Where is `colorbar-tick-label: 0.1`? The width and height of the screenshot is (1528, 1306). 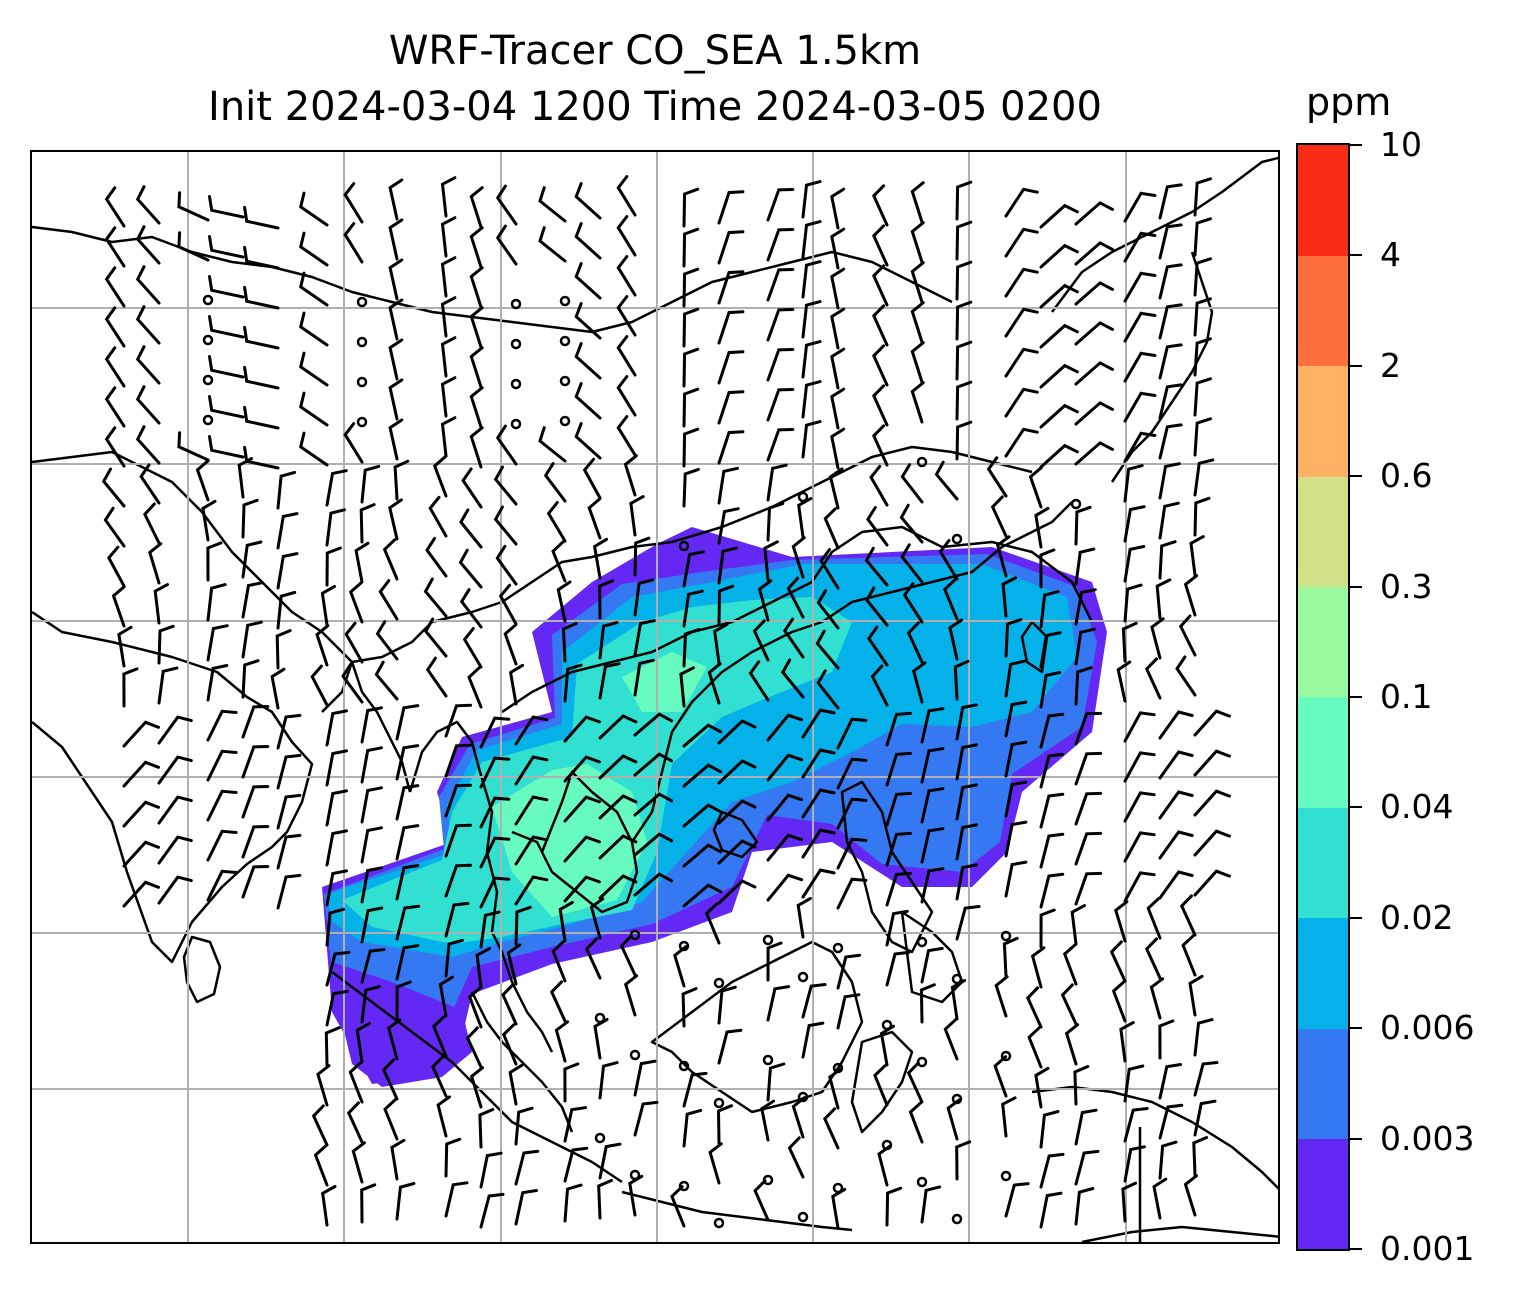 colorbar-tick-label: 0.1 is located at coordinates (1406, 696).